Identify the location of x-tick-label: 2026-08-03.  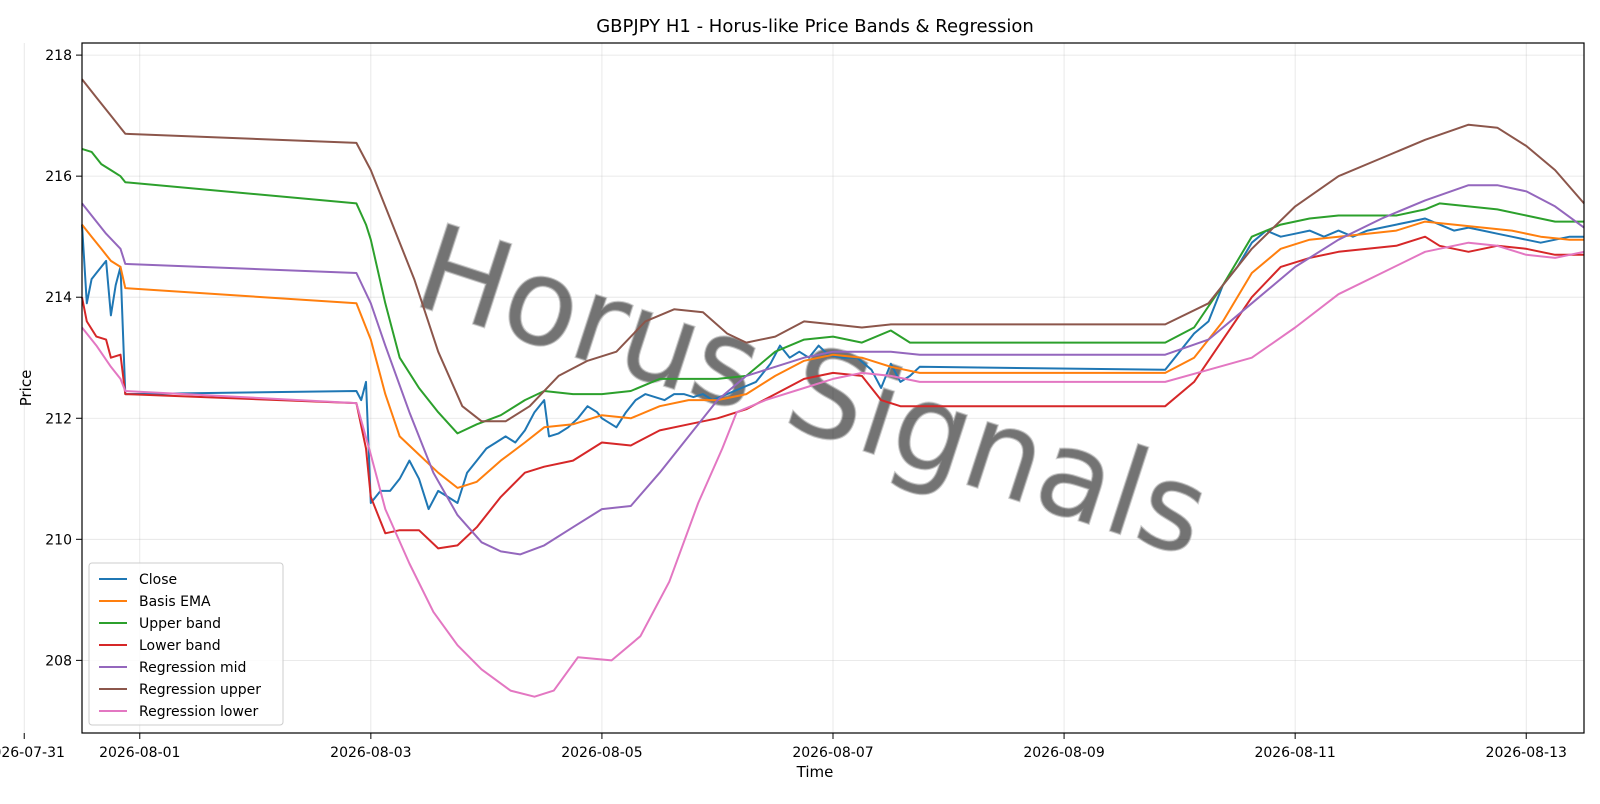
(370, 753).